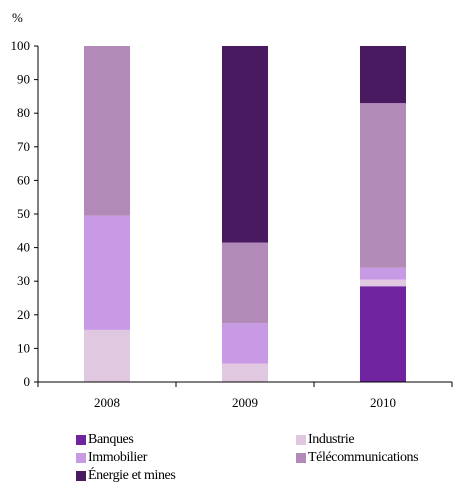 This screenshot has width=457, height=493. I want to click on legend-label: Immobilier, so click(117, 457).